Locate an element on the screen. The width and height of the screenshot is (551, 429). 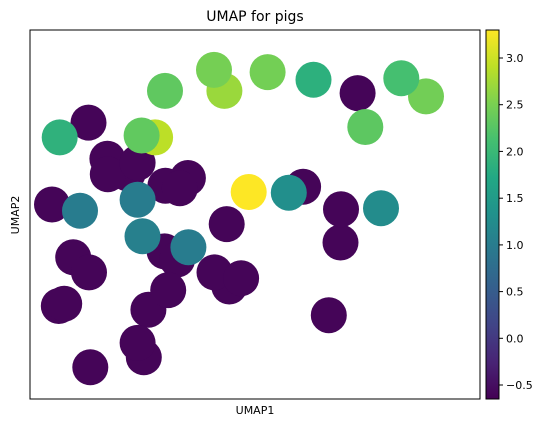
colorbar-ticks: −0.5 0.0 0.5 1.0 1.5 2.0 2.5 3.0 is located at coordinates (516, 222).